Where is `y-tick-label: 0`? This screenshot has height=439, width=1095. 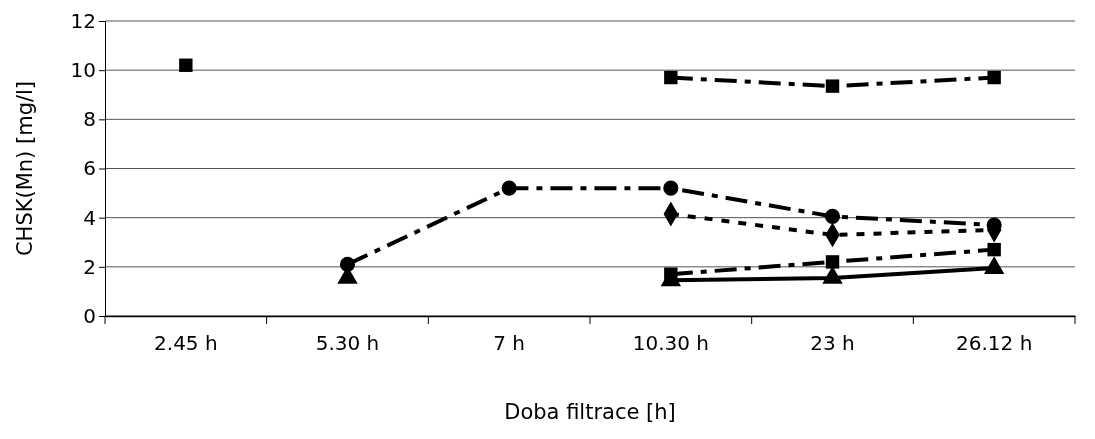
y-tick-label: 0 is located at coordinates (89, 315).